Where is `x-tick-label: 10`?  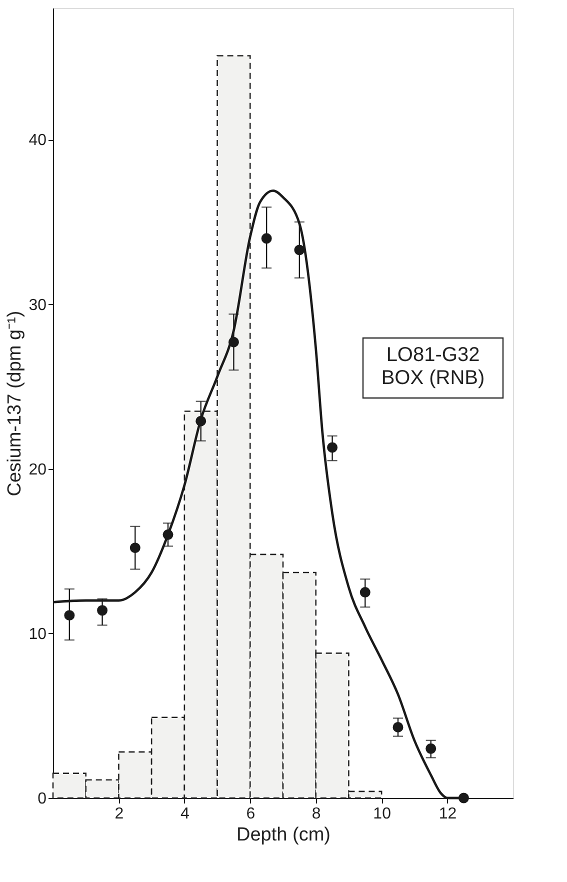
x-tick-label: 10 is located at coordinates (382, 814).